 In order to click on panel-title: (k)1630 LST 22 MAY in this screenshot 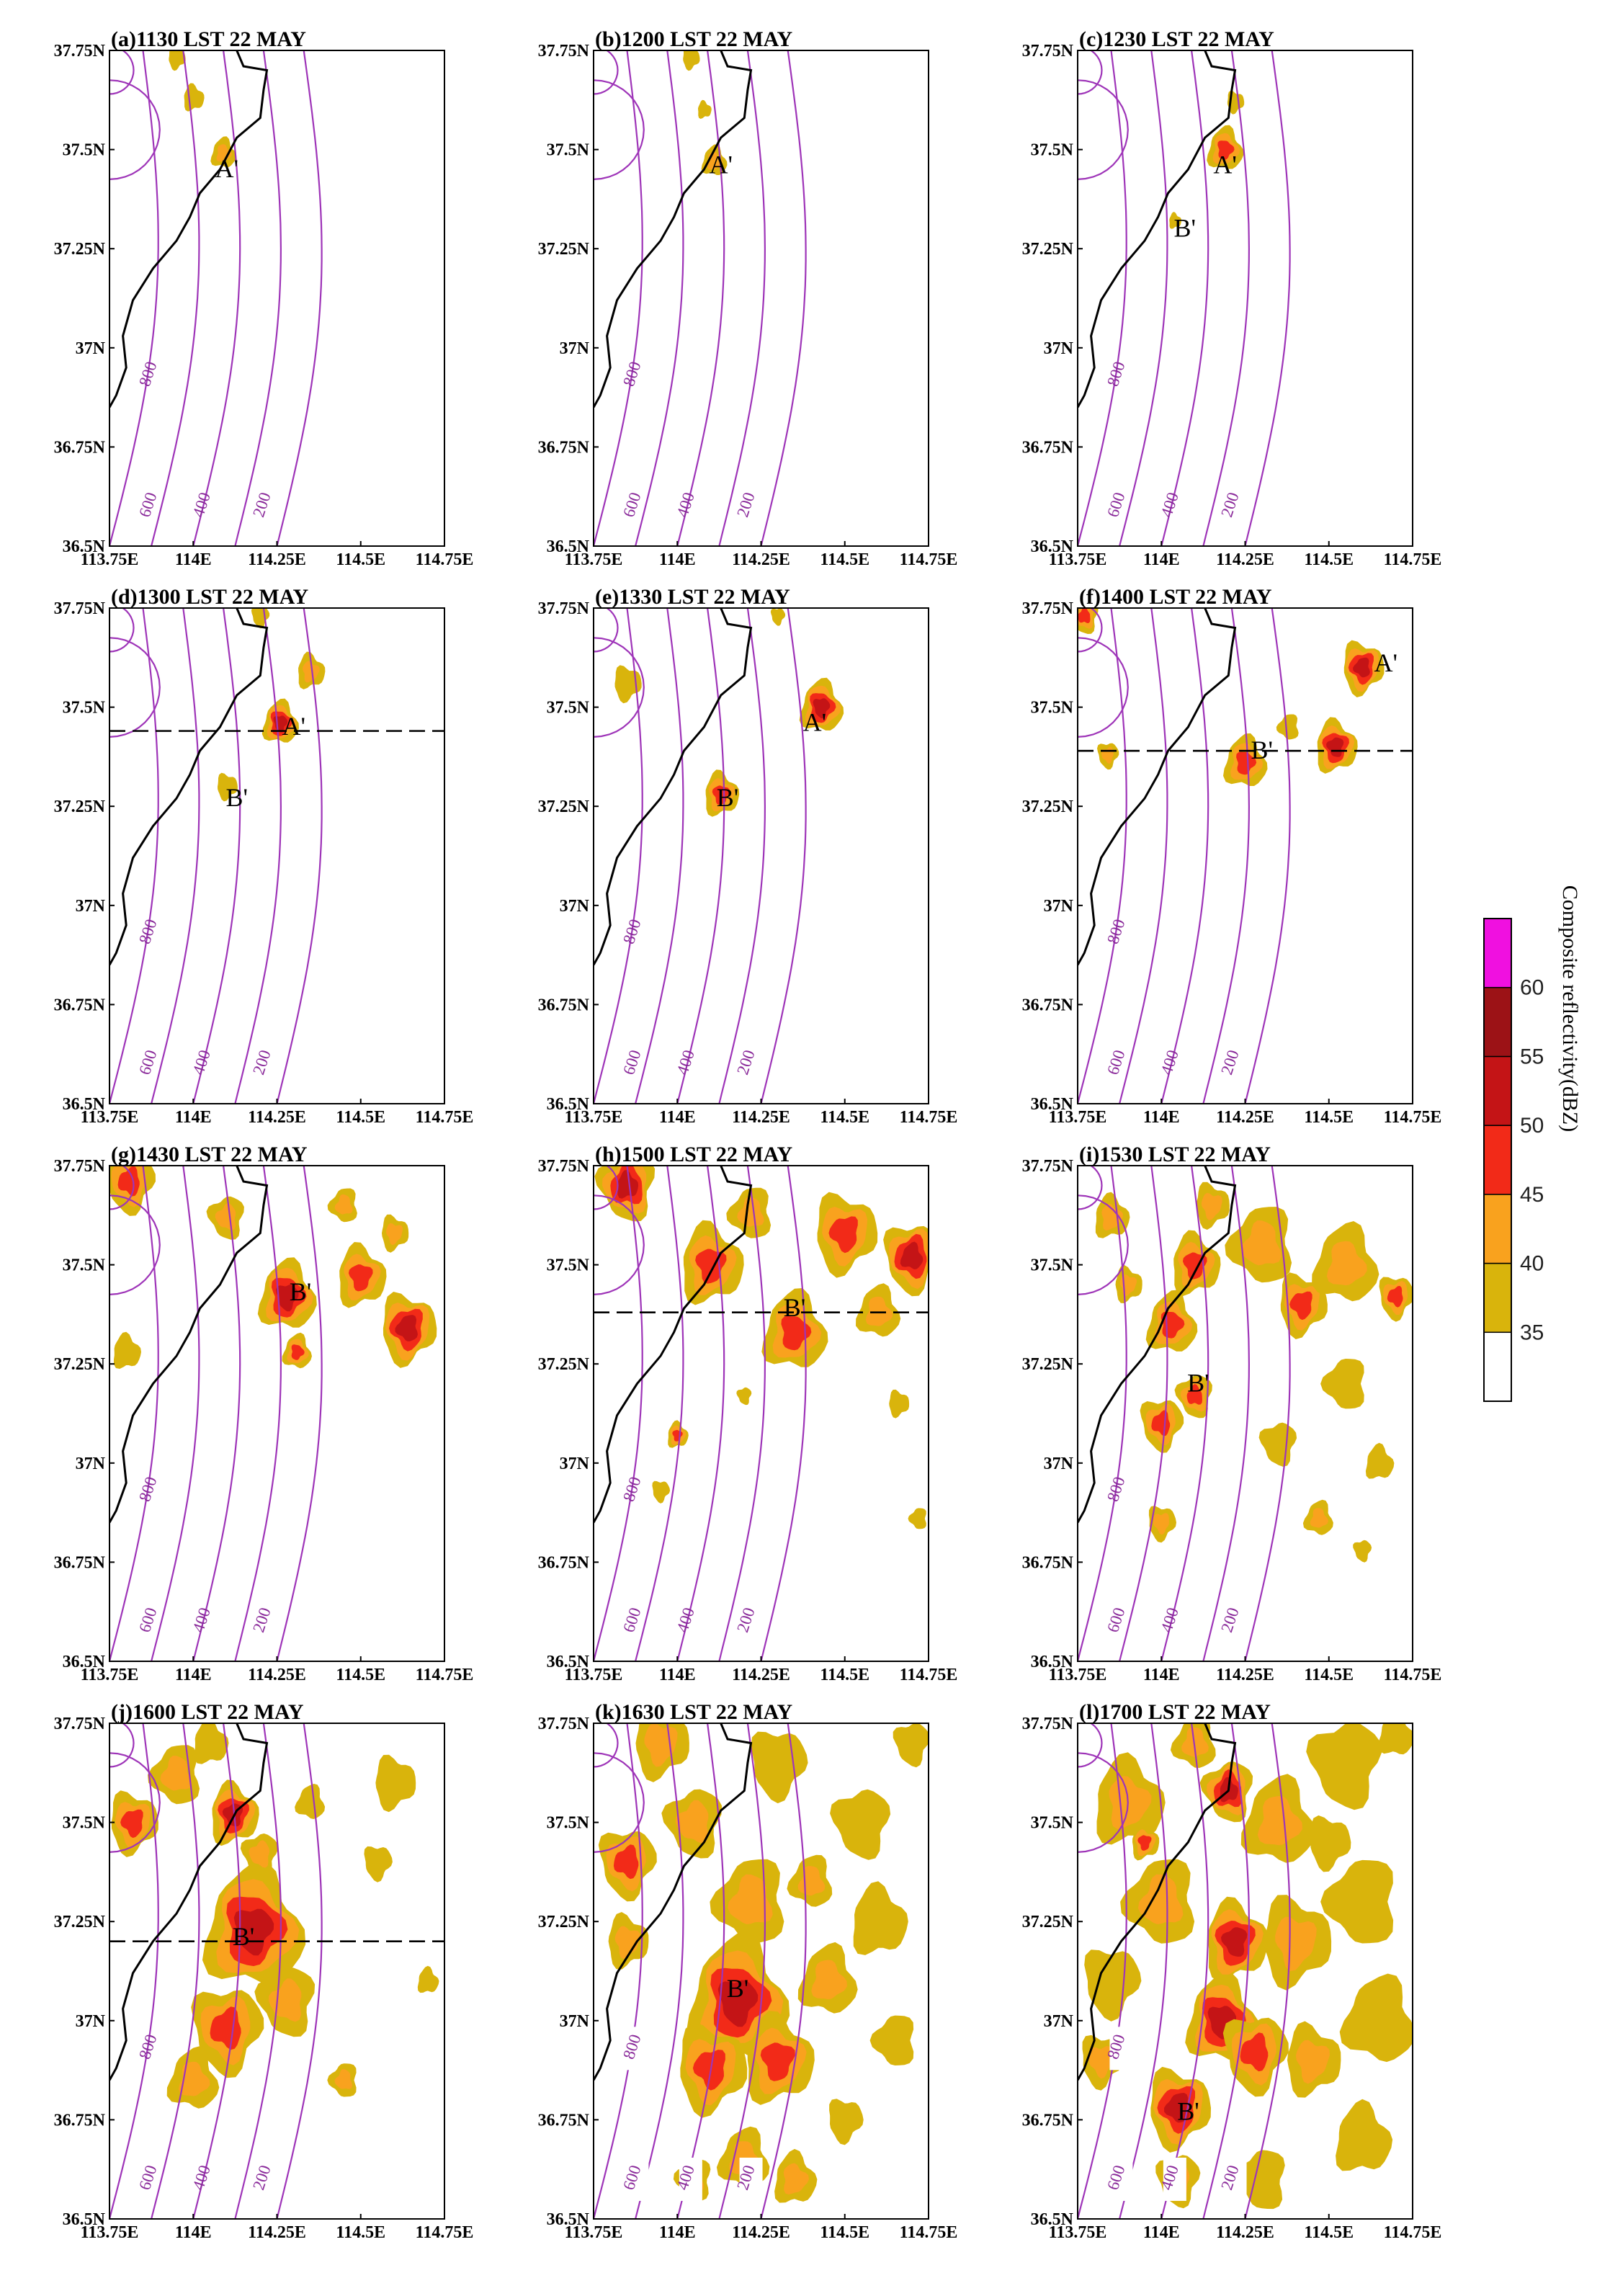, I will do `click(694, 1712)`.